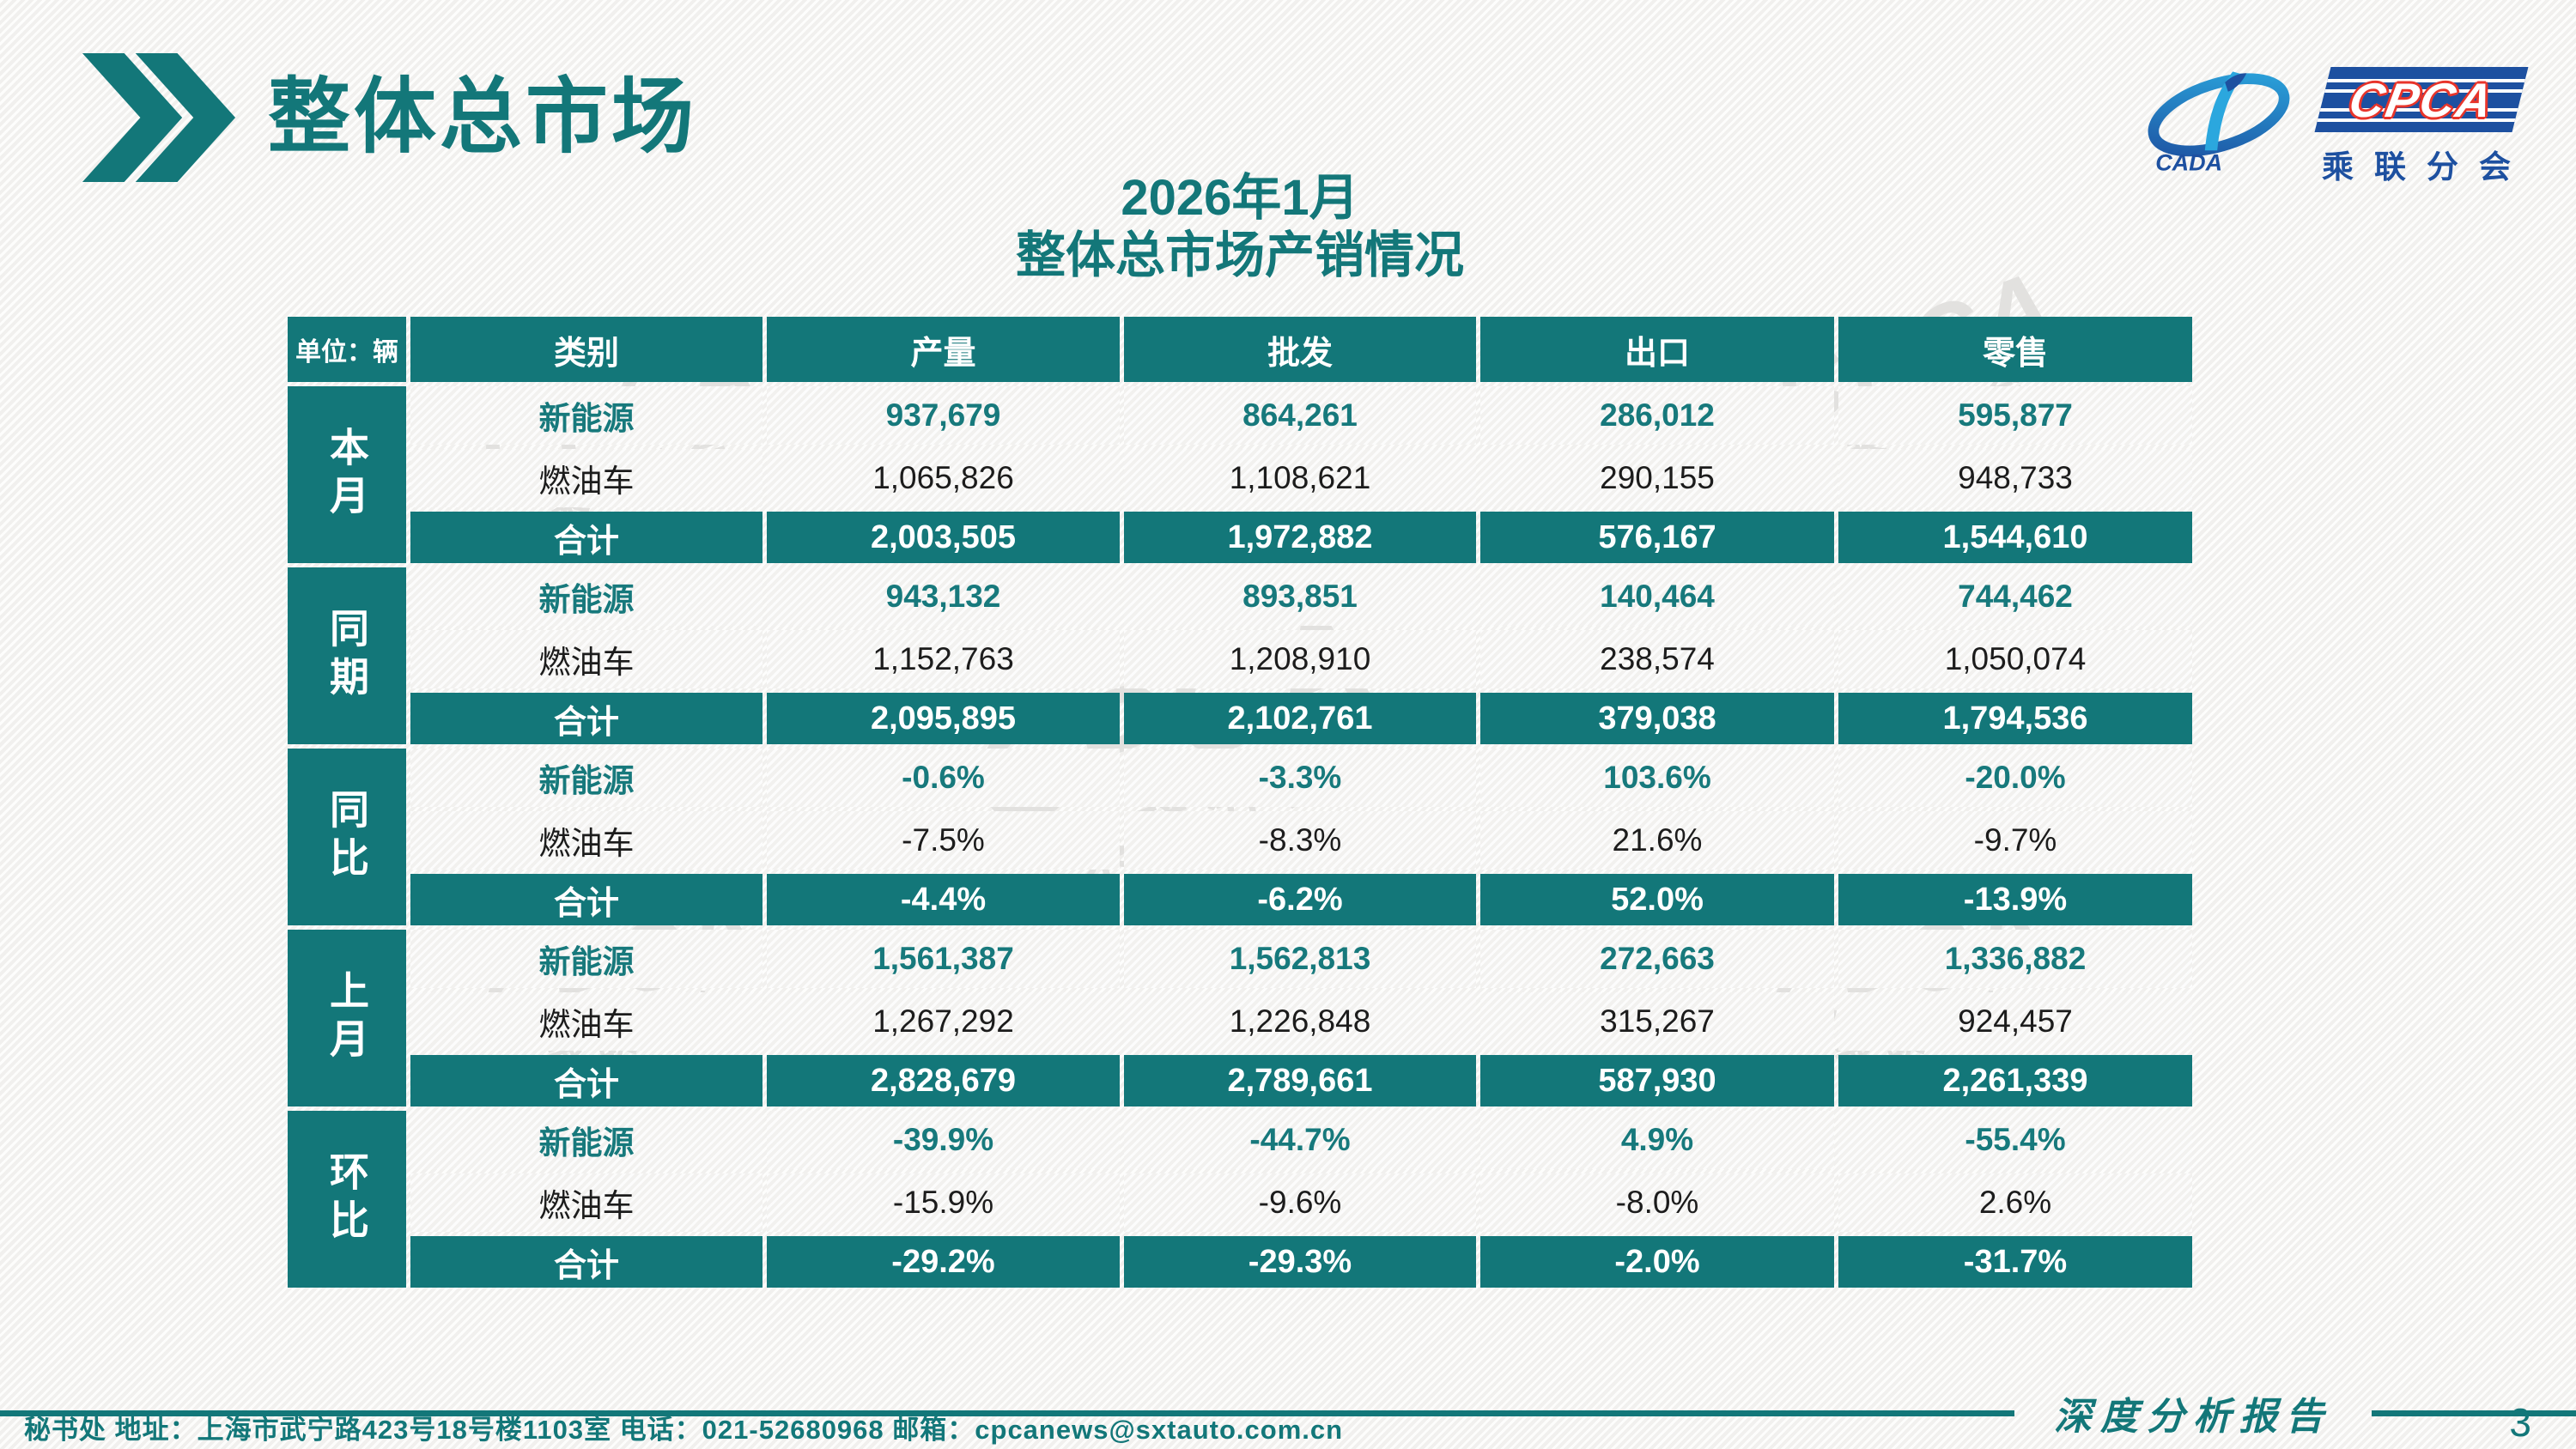 The width and height of the screenshot is (2576, 1449). Describe the element at coordinates (483, 117) in the screenshot. I see `page-title: 整体总市场` at that location.